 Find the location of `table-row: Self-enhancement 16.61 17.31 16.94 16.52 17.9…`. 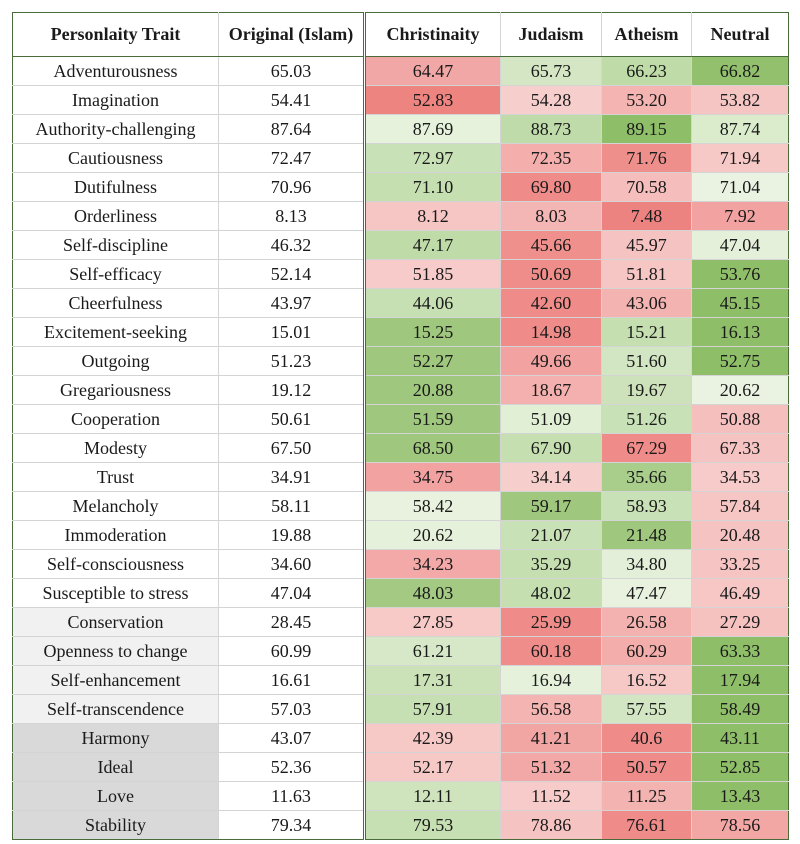

table-row: Self-enhancement 16.61 17.31 16.94 16.52 17.9… is located at coordinates (400, 680).